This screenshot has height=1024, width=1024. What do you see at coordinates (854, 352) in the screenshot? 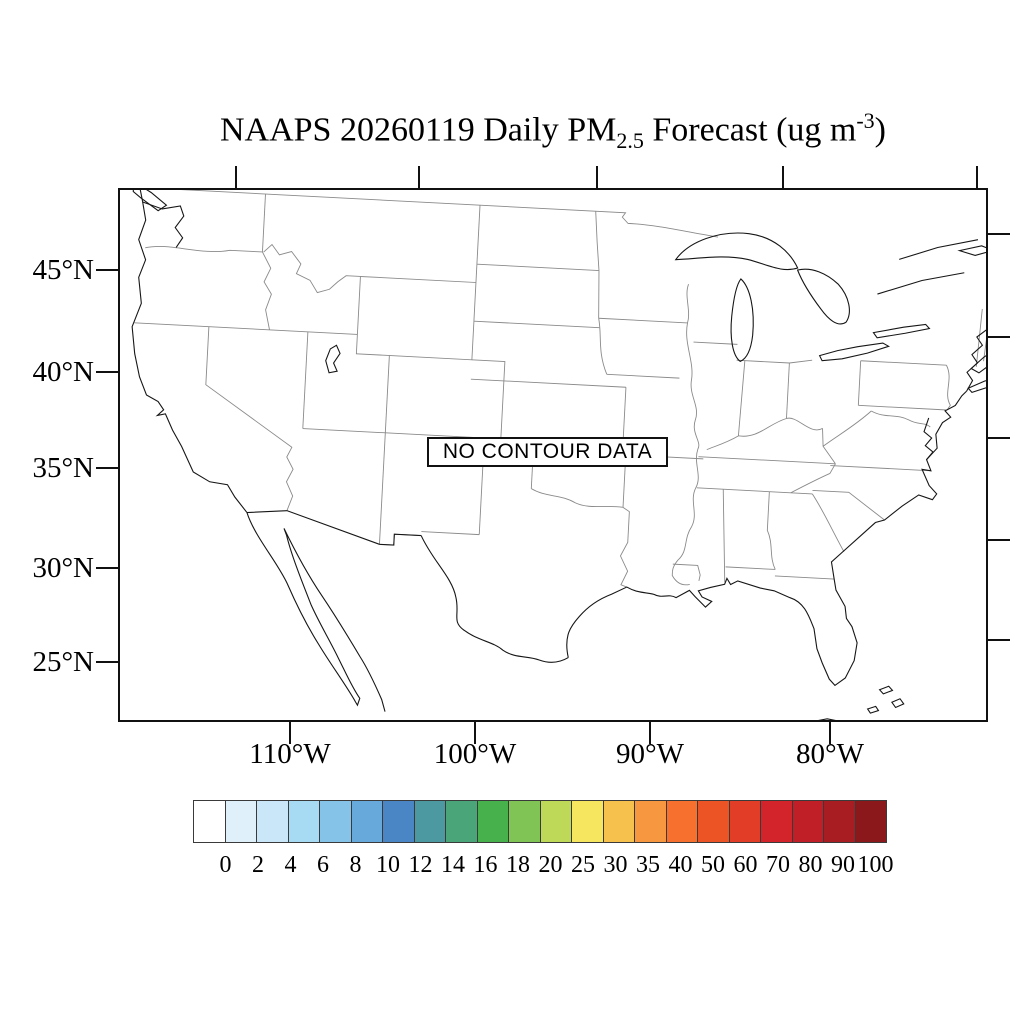
I see `lake-erie` at bounding box center [854, 352].